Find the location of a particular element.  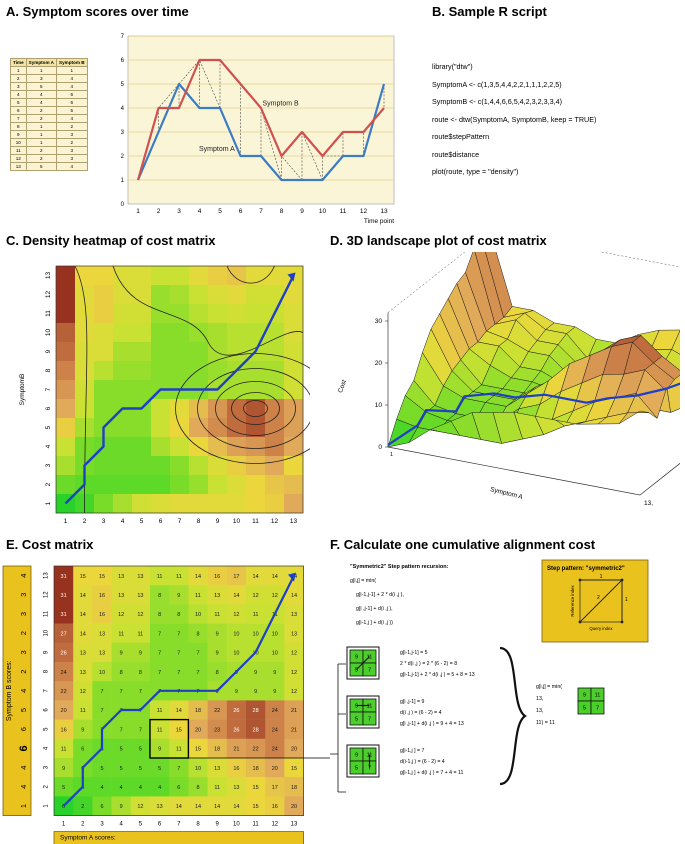

b-score-value: 1 is located at coordinates (23, 806).